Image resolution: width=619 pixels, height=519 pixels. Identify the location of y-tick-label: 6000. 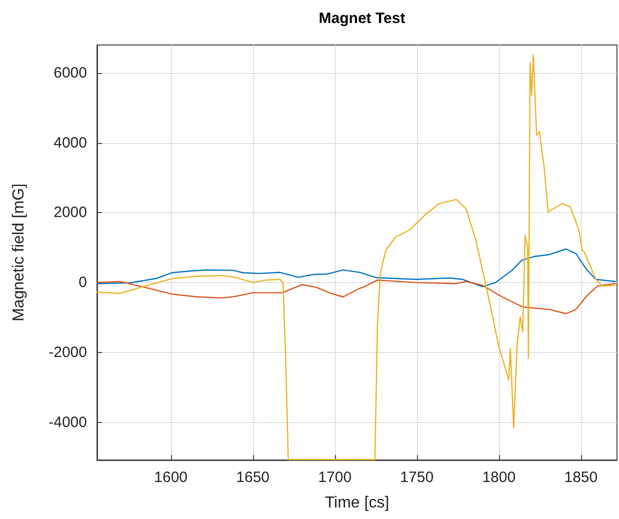
(70, 73).